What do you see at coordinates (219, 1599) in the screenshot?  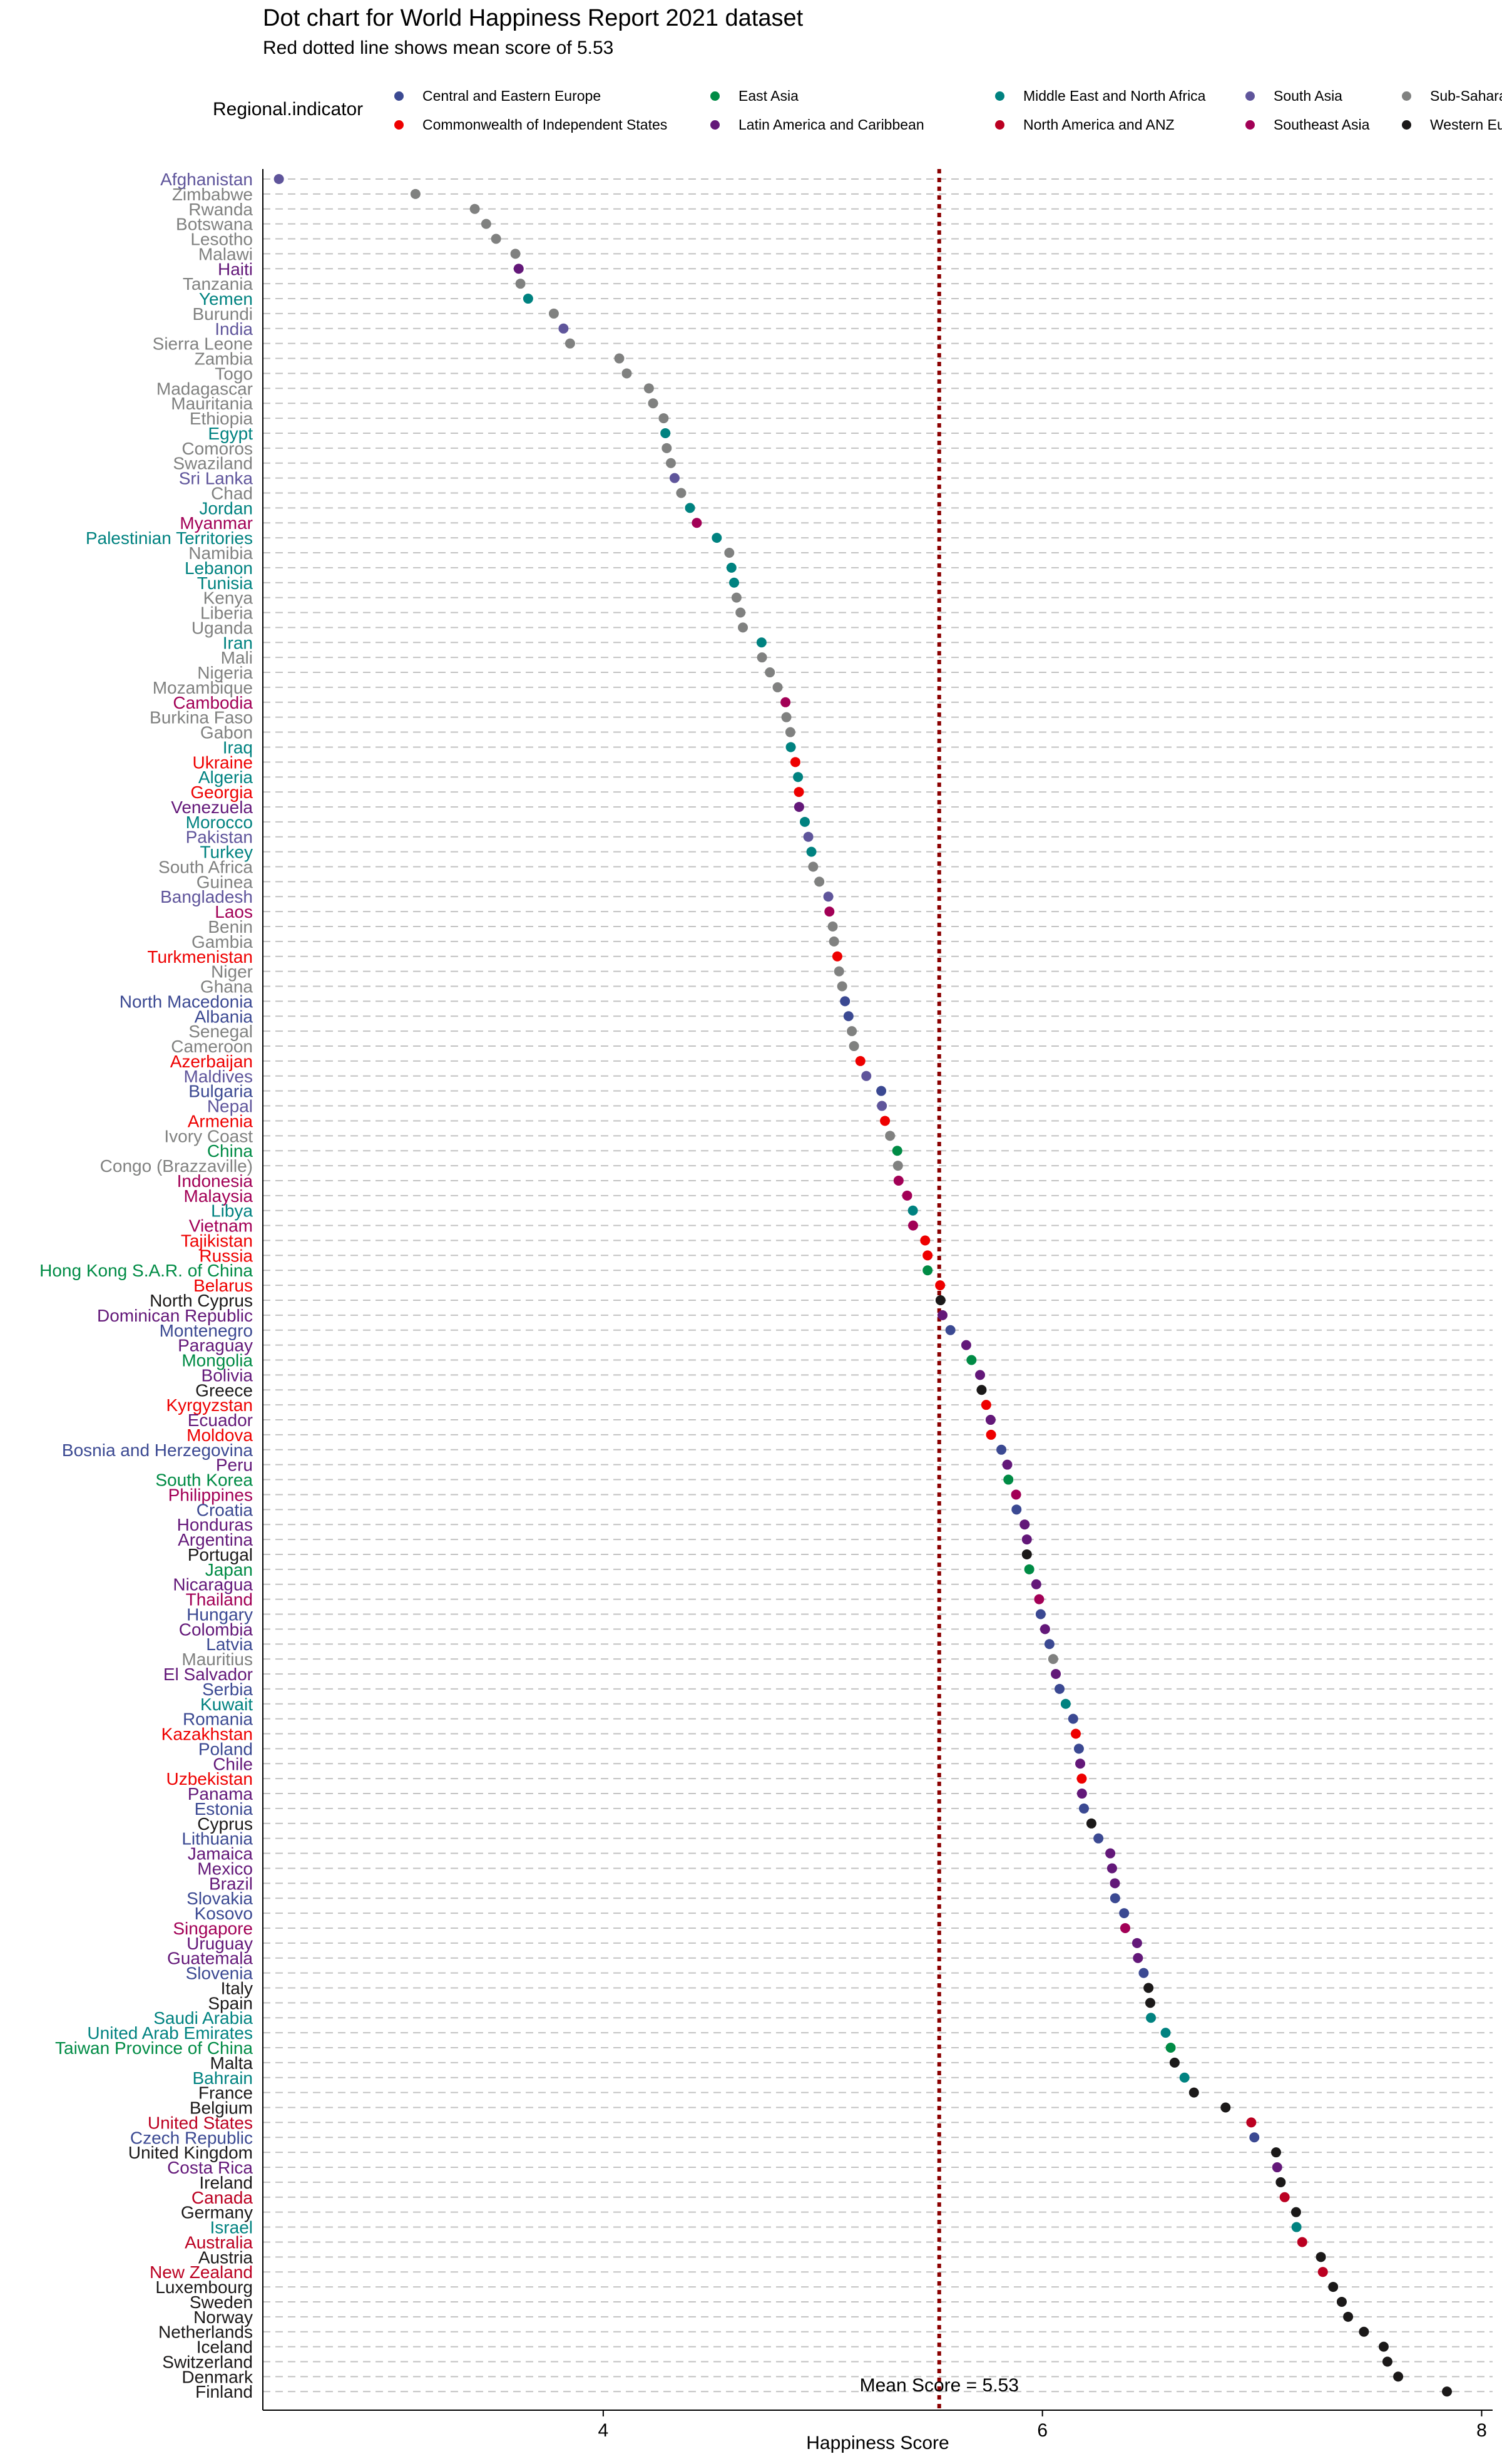 I see `country-label: Thailand` at bounding box center [219, 1599].